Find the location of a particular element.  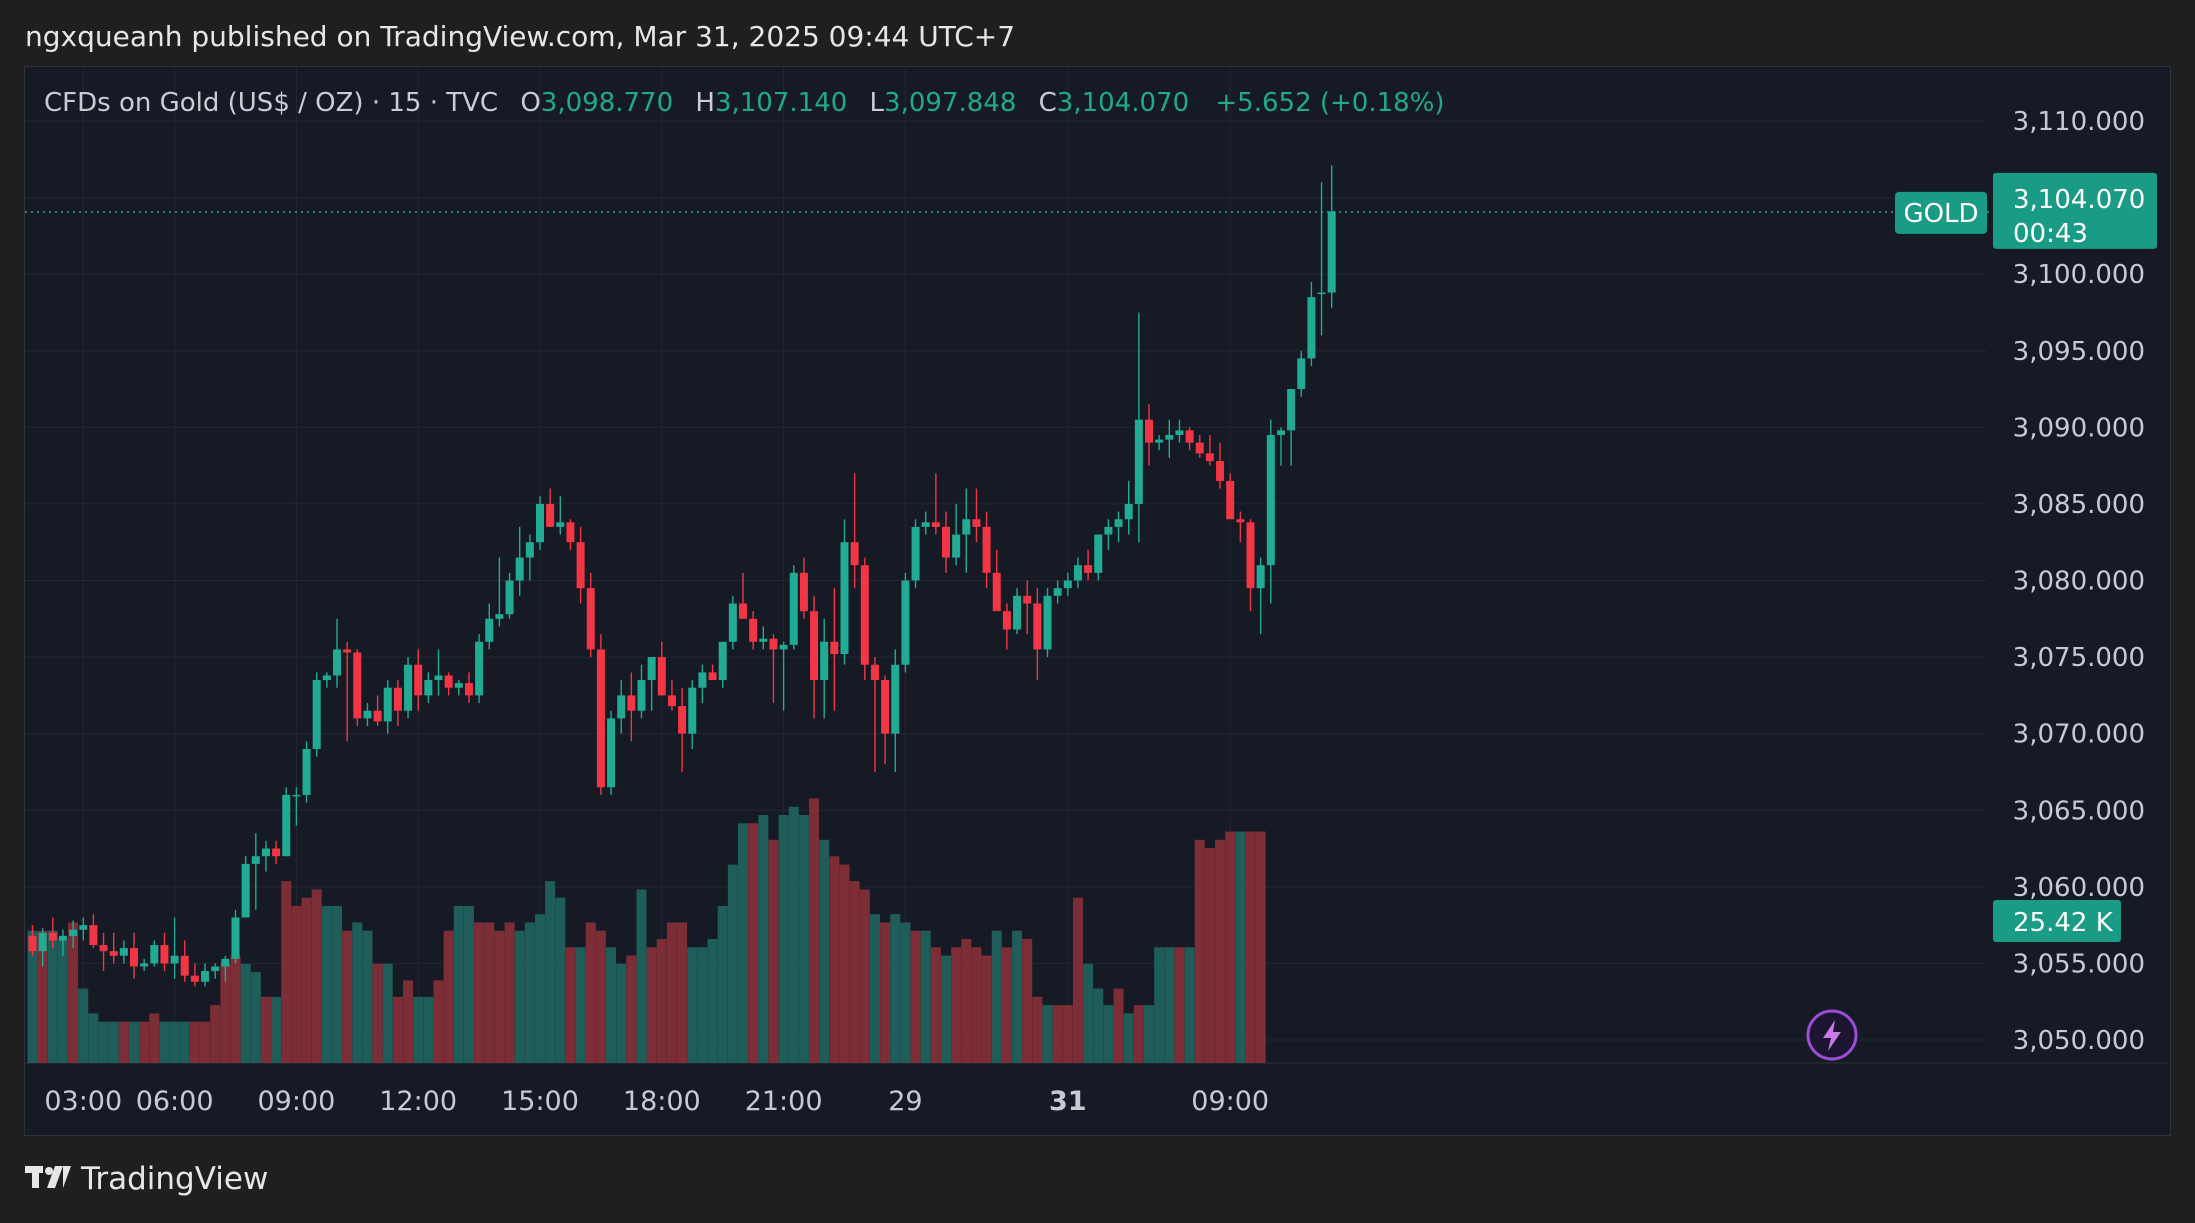

y-tick-label: 3,070.000 is located at coordinates (2079, 735).